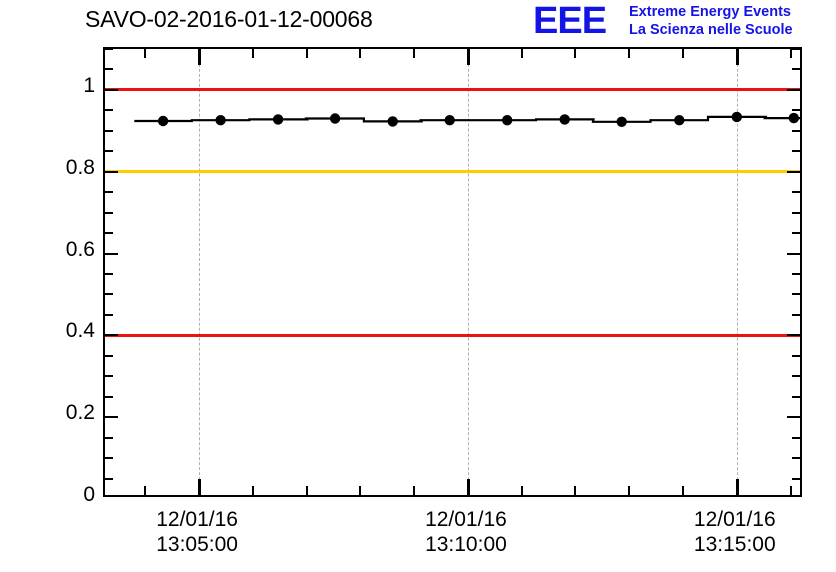 This screenshot has width=836, height=572. I want to click on lower-red-limit, so click(452, 335).